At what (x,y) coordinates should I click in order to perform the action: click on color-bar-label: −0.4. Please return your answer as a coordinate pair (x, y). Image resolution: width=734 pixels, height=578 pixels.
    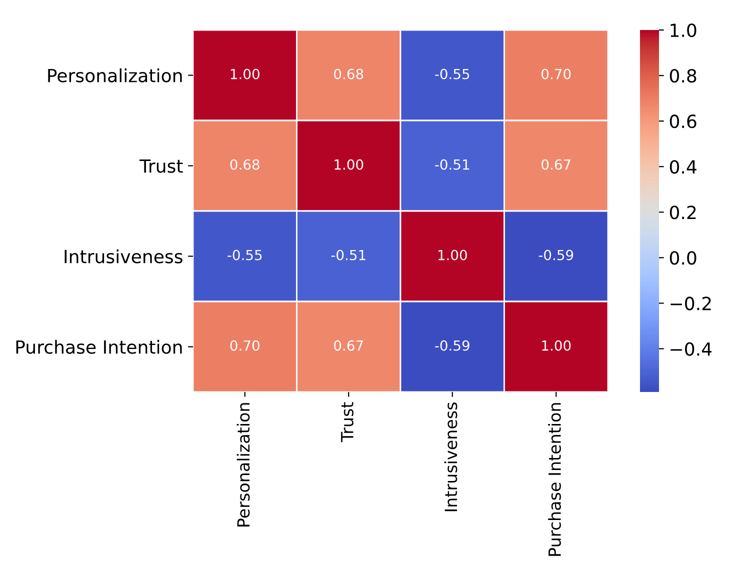
    Looking at the image, I should click on (691, 349).